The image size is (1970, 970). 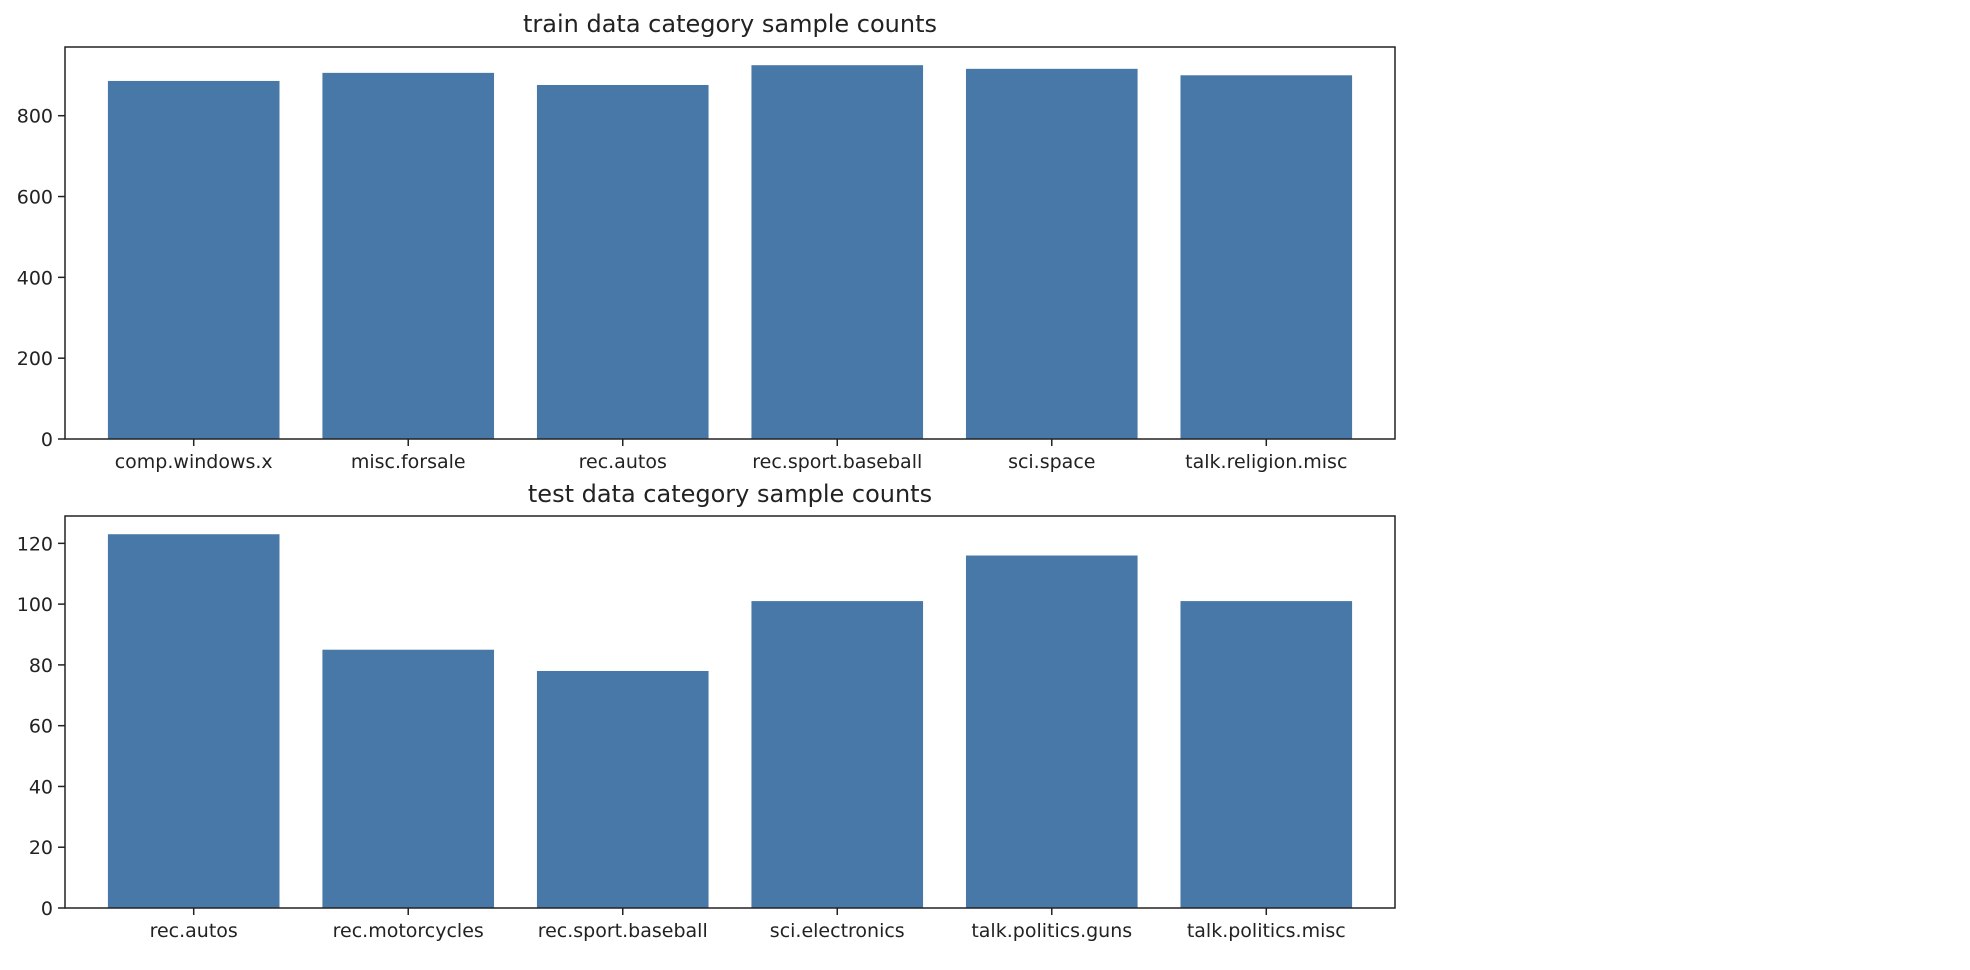 What do you see at coordinates (35, 278) in the screenshot?
I see `train-y-tick-label-2: 400` at bounding box center [35, 278].